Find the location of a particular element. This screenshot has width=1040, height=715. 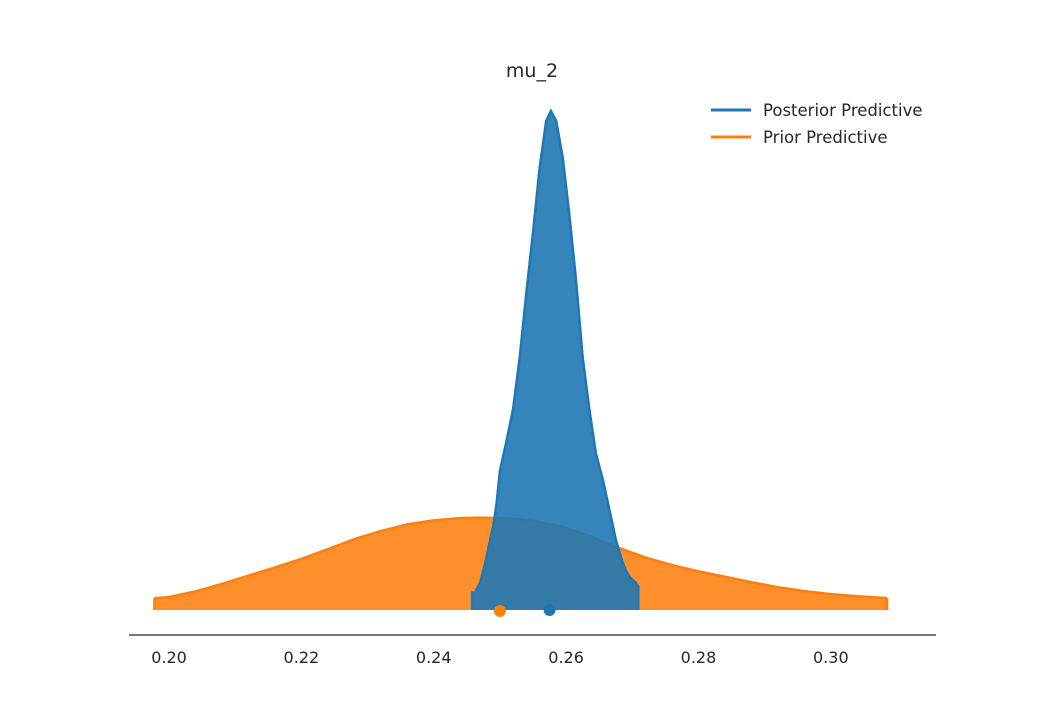

legend-label-posterior: Posterior Predictive is located at coordinates (843, 110).